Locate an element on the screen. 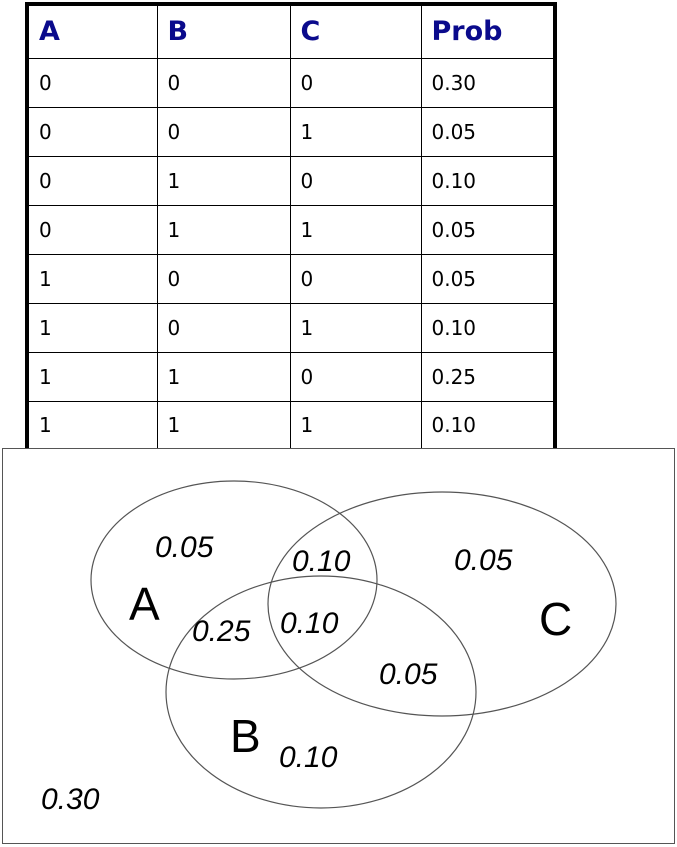  set-c-circle is located at coordinates (442, 604).